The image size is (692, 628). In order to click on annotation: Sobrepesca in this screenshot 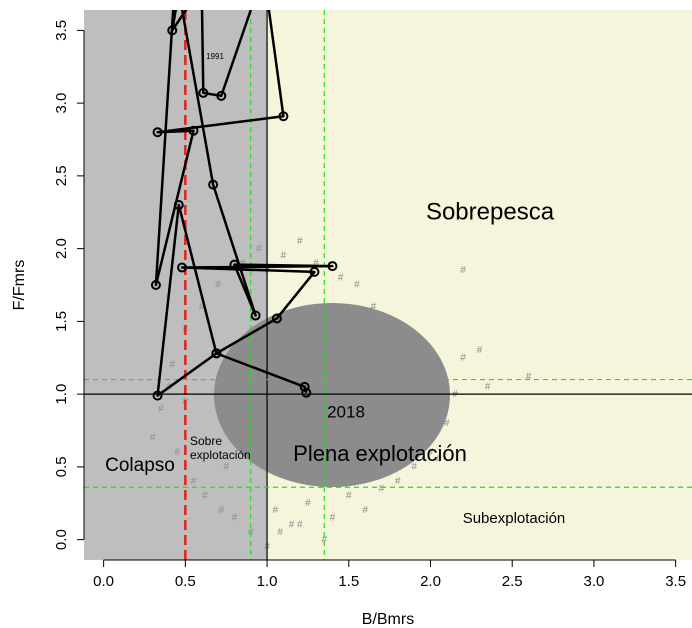, I will do `click(490, 211)`.